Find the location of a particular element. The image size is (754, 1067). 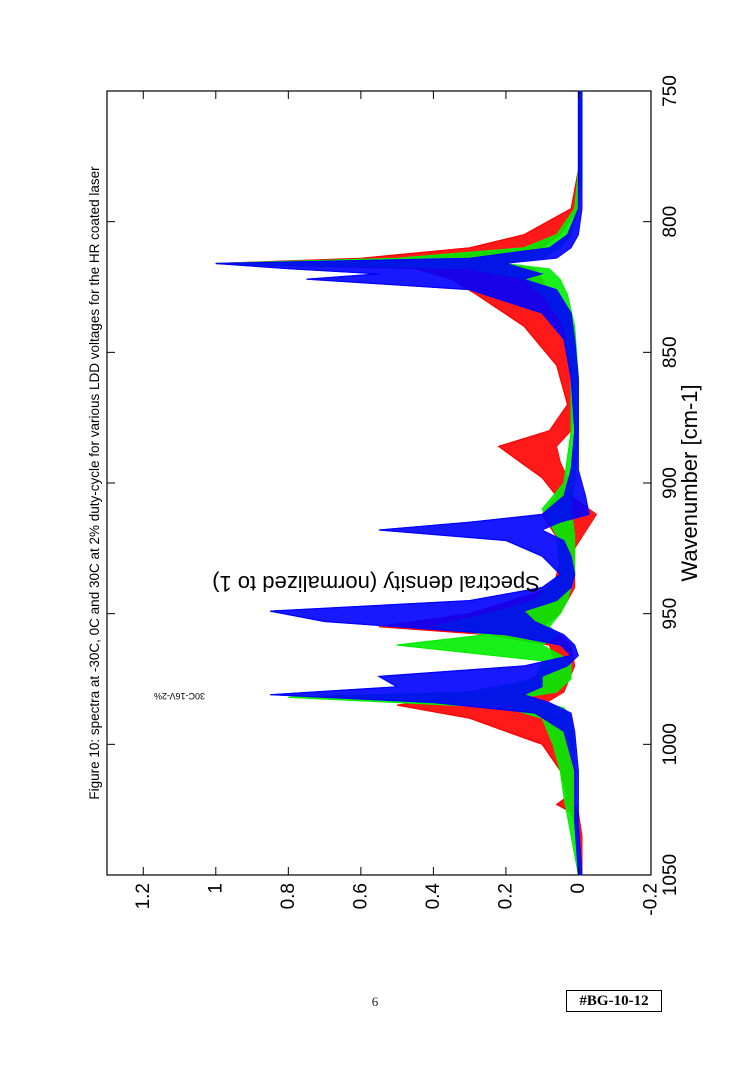

y-tick-label: 0 is located at coordinates (578, 888).